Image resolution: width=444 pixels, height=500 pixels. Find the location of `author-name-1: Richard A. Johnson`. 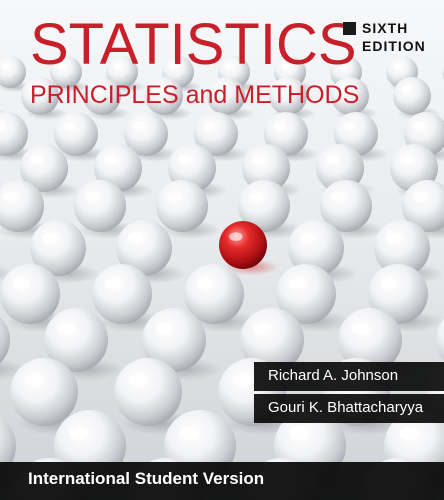

author-name-1: Richard A. Johnson is located at coordinates (333, 375).